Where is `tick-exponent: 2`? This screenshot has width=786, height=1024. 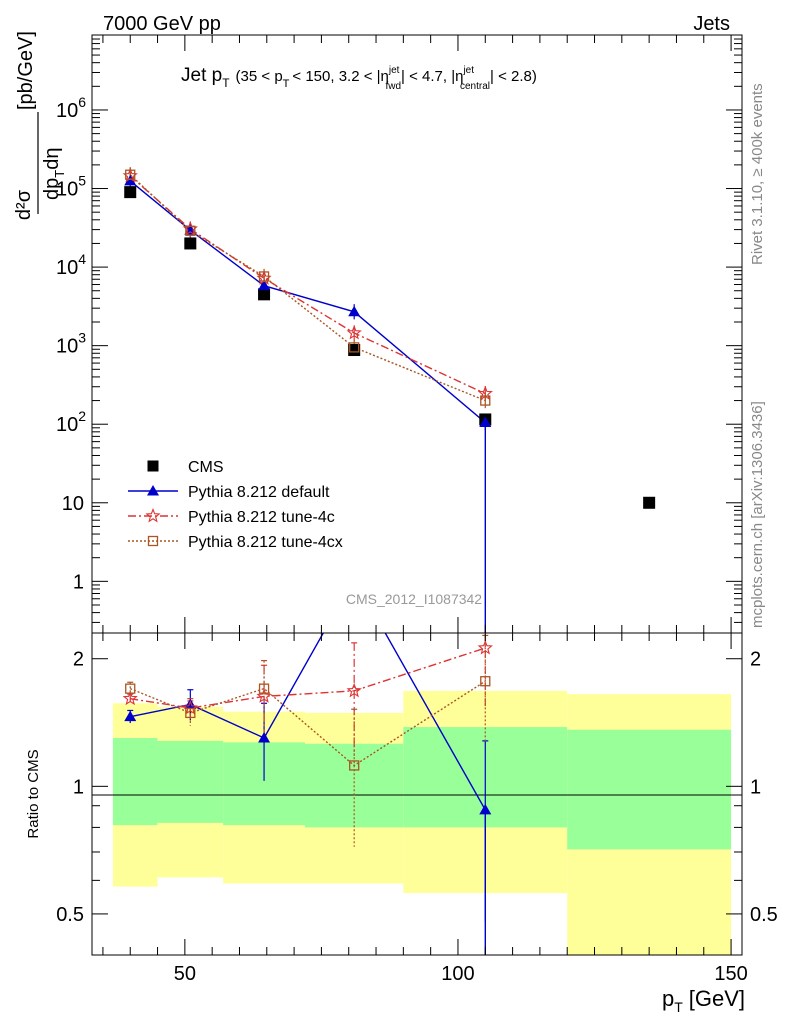 tick-exponent: 2 is located at coordinates (82, 416).